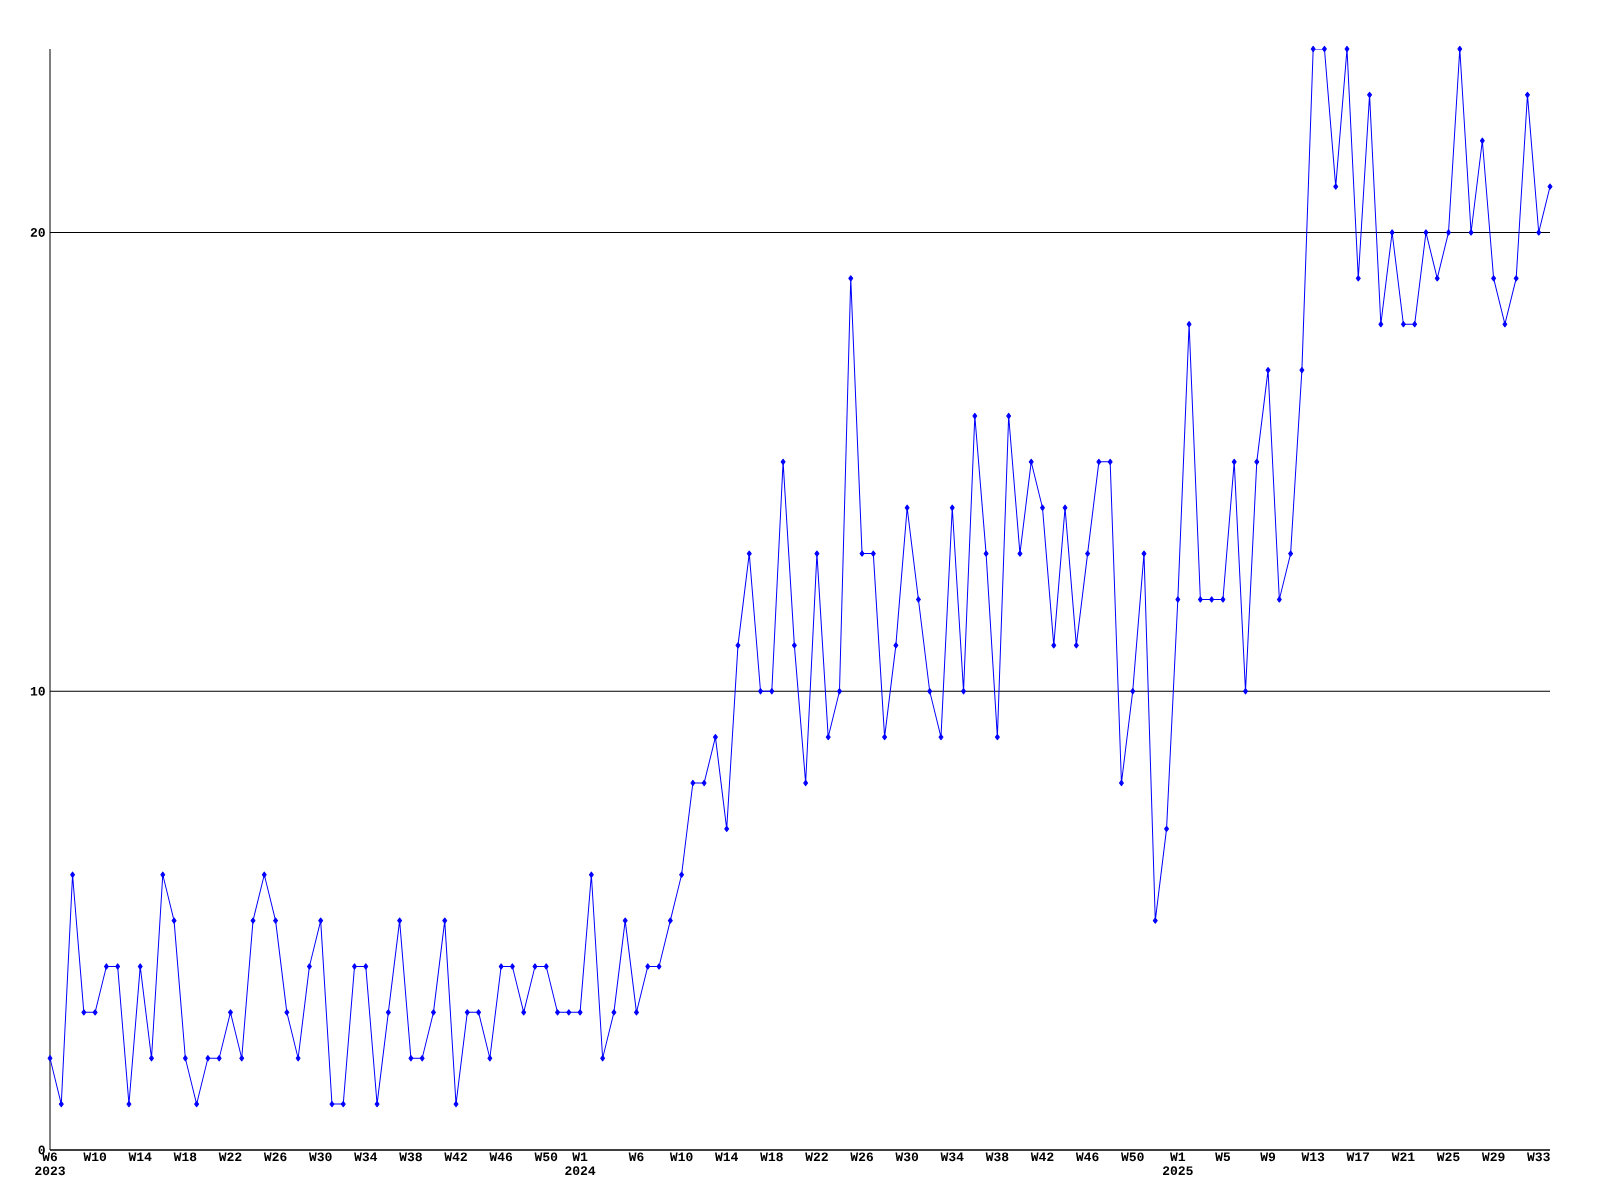 This screenshot has height=1200, width=1600. What do you see at coordinates (1268, 1157) in the screenshot?
I see `x-tick-label: W9` at bounding box center [1268, 1157].